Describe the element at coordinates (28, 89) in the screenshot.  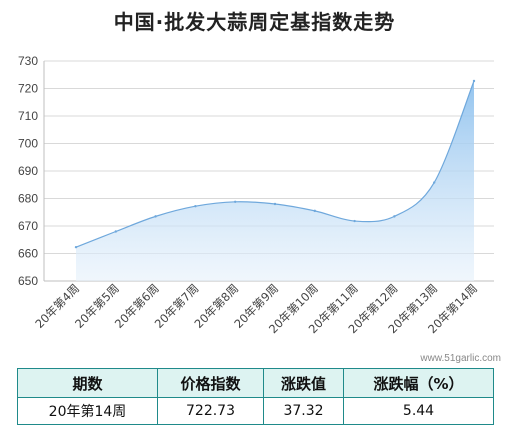
I see `y-tick-label: 720` at that location.